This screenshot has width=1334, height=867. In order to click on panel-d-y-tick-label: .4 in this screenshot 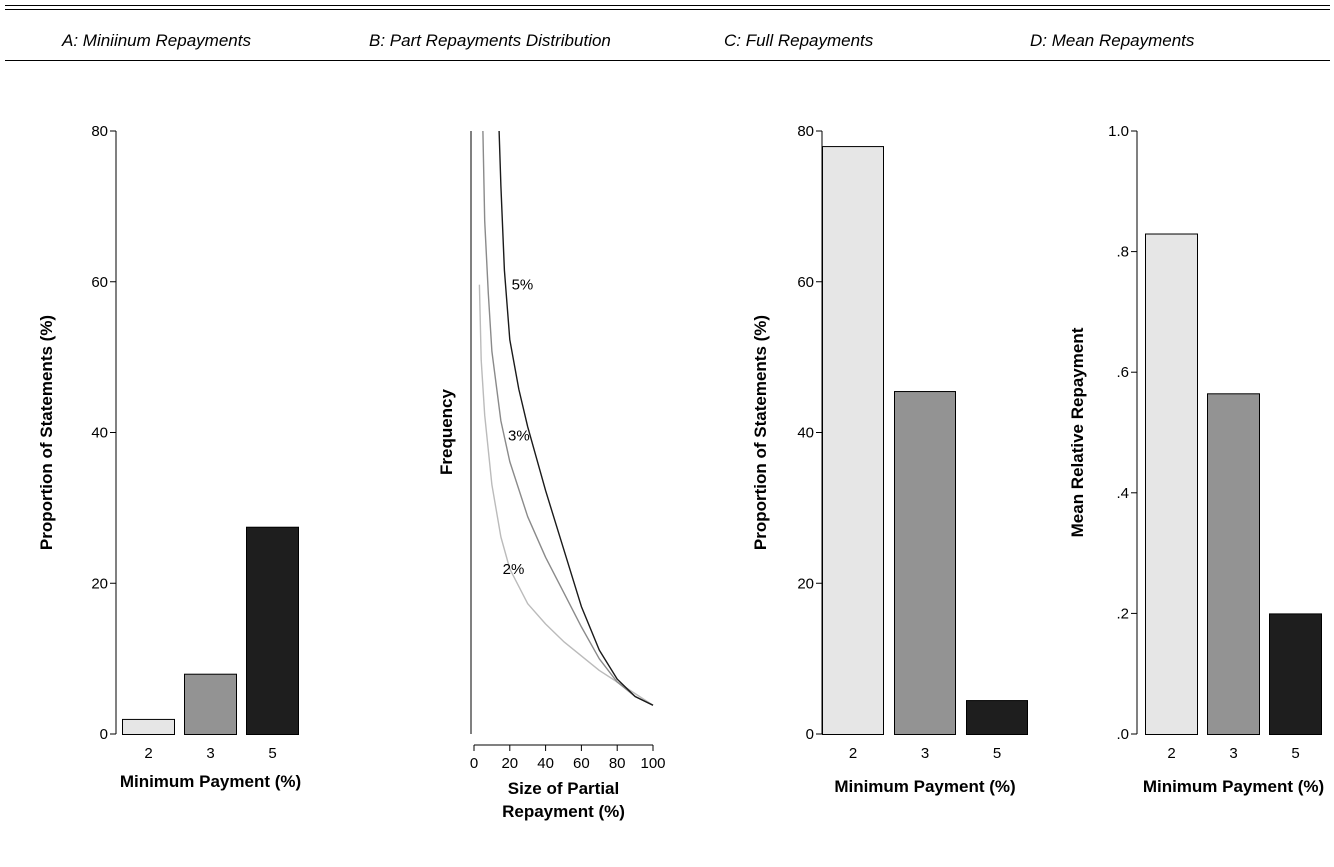, I will do `click(1122, 493)`.